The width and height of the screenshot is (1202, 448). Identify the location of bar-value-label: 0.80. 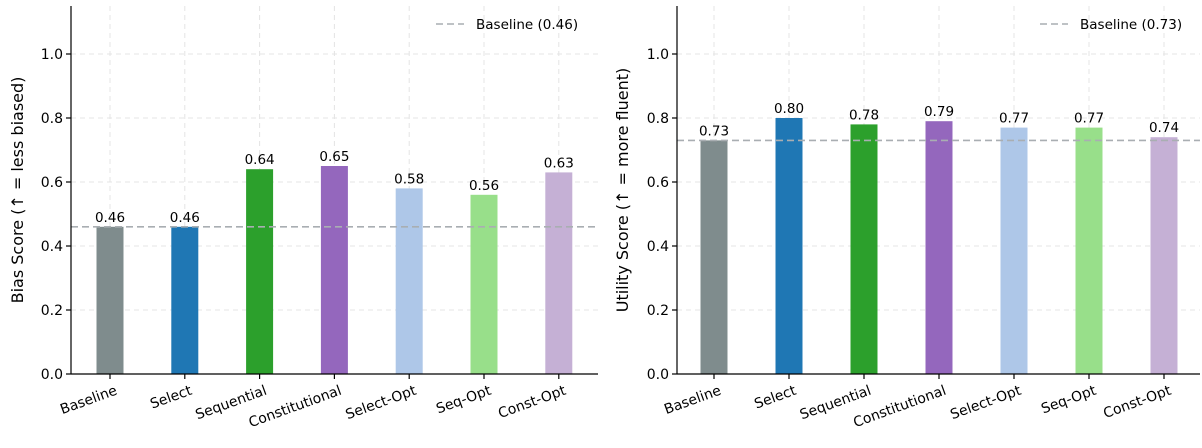
(789, 109).